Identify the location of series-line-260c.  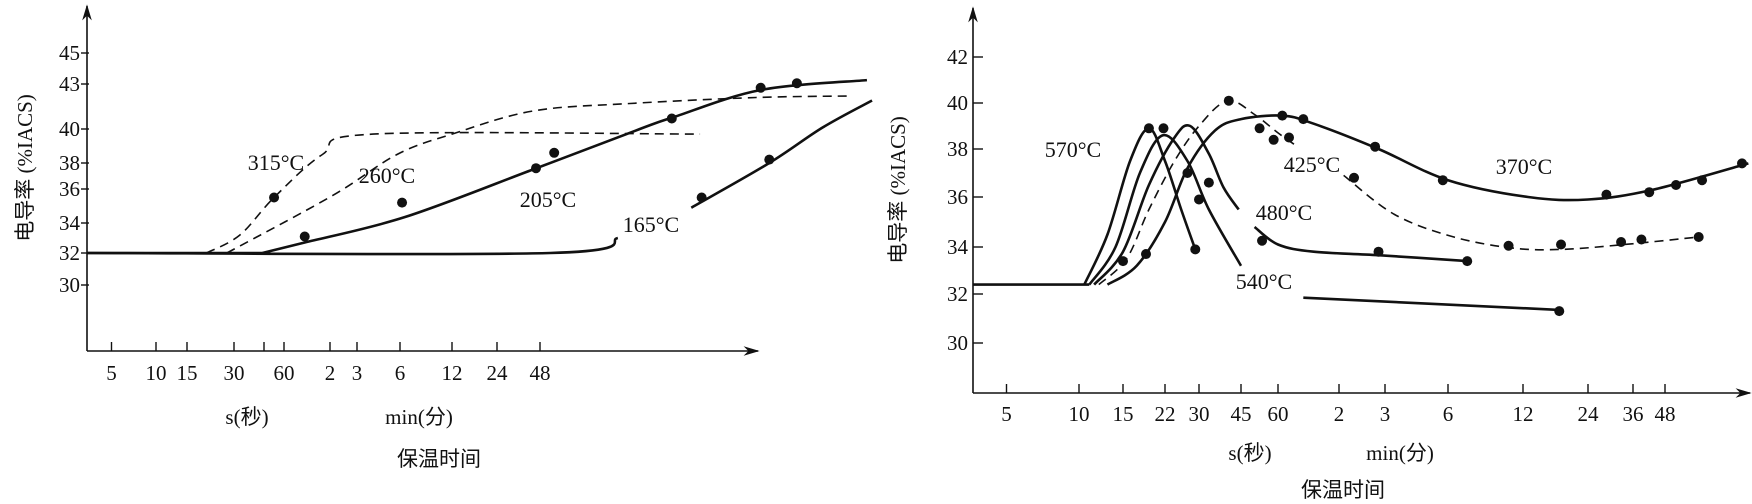
(538, 174).